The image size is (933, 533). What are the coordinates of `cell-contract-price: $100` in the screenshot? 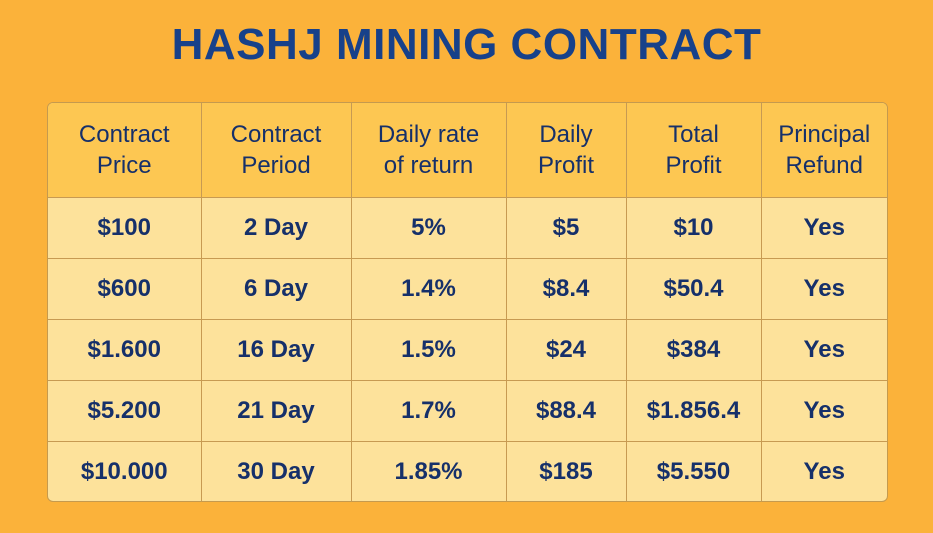 It's located at (125, 228).